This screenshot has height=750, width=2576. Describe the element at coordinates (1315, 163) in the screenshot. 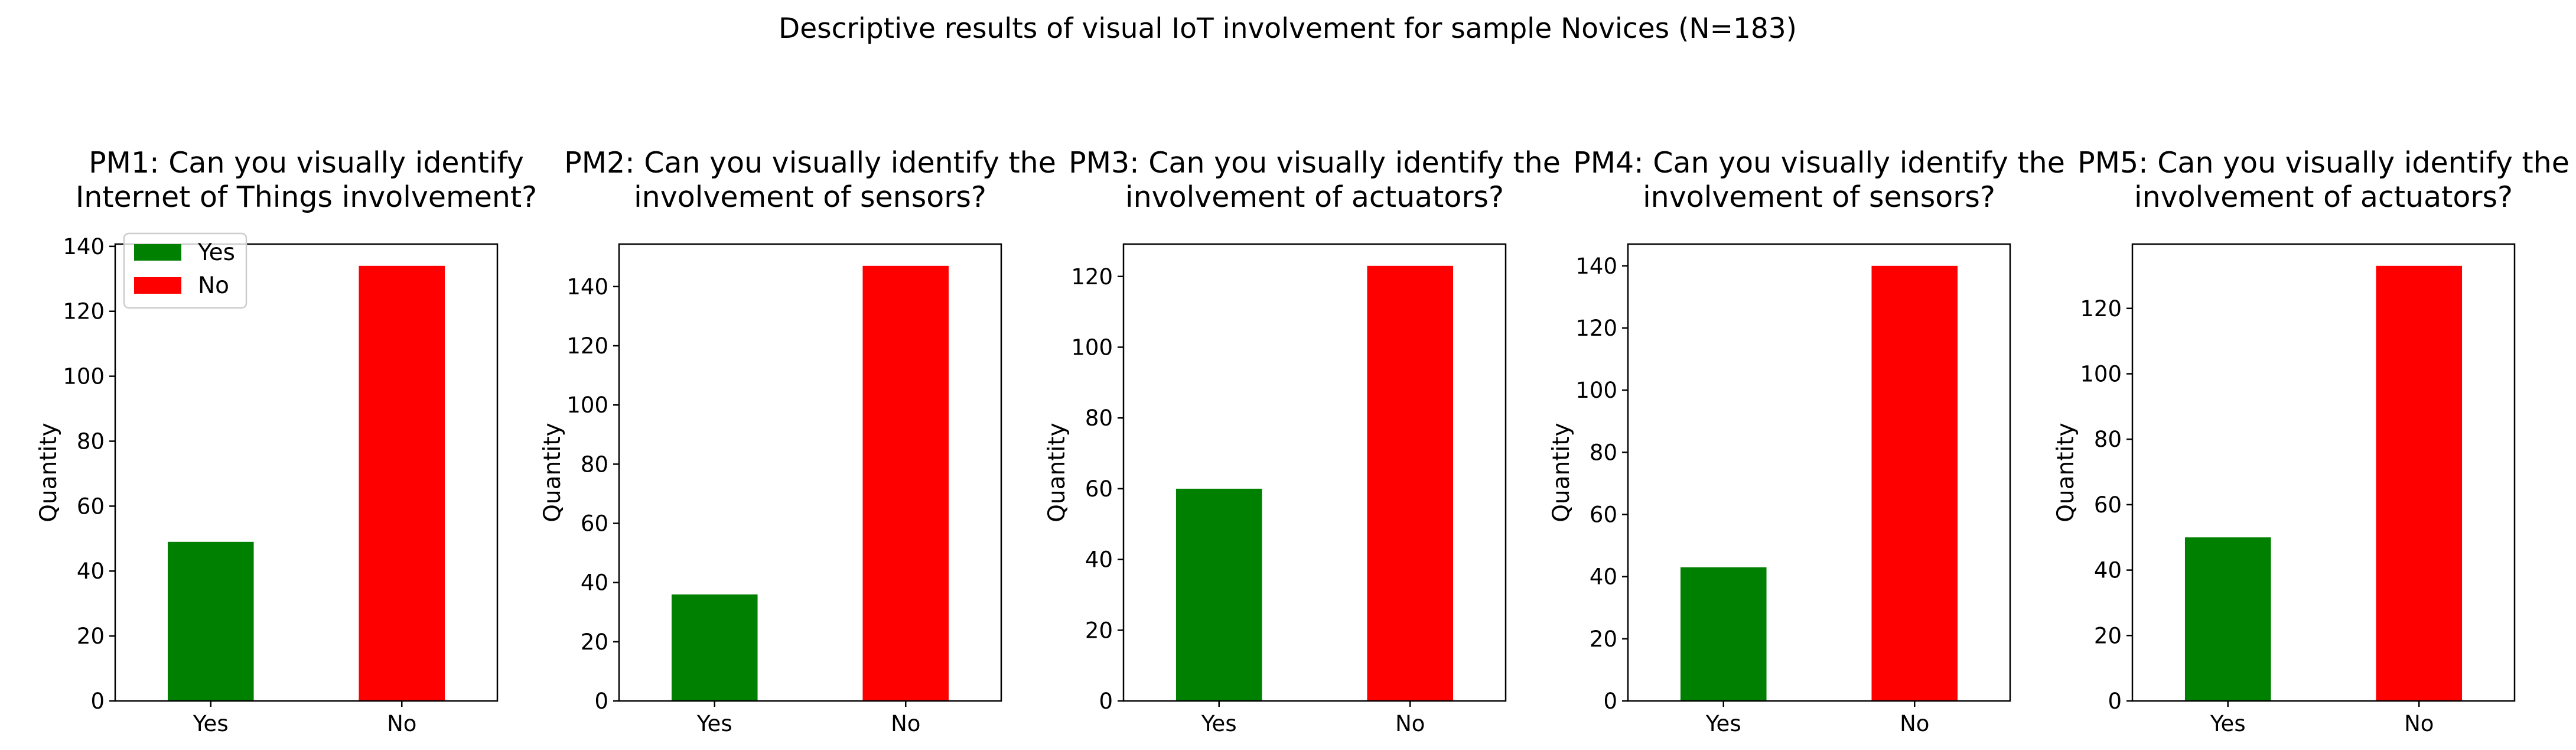

I see `subplot-title-line-1: PM3: Can you visually identify the` at that location.